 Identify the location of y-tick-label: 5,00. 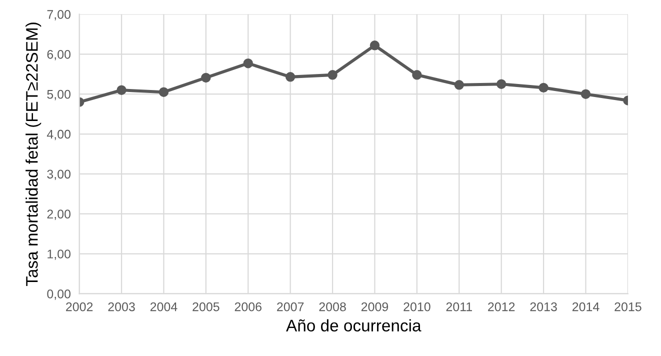
(58, 95).